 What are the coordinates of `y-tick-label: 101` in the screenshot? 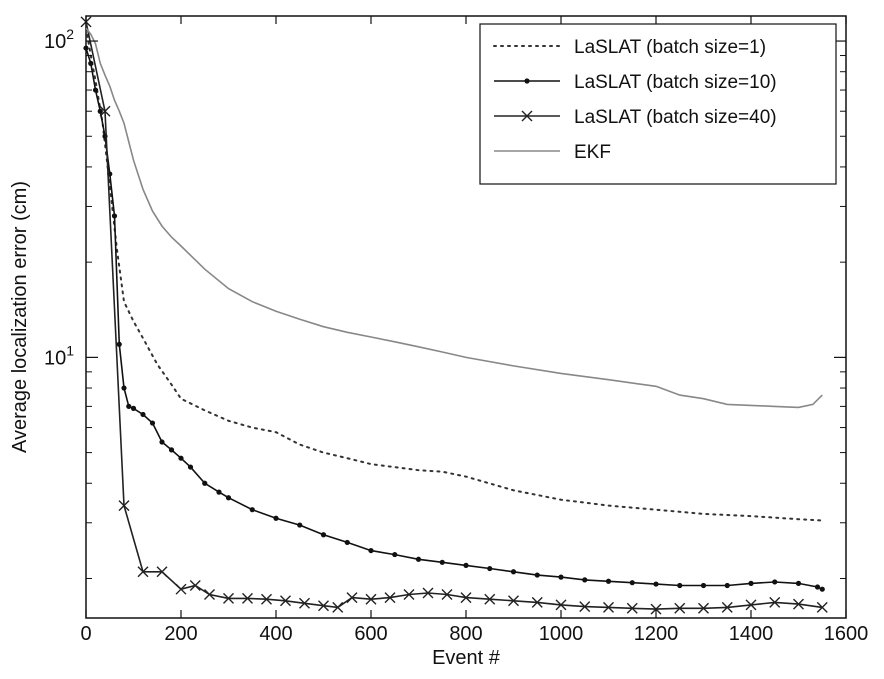 It's located at (59, 355).